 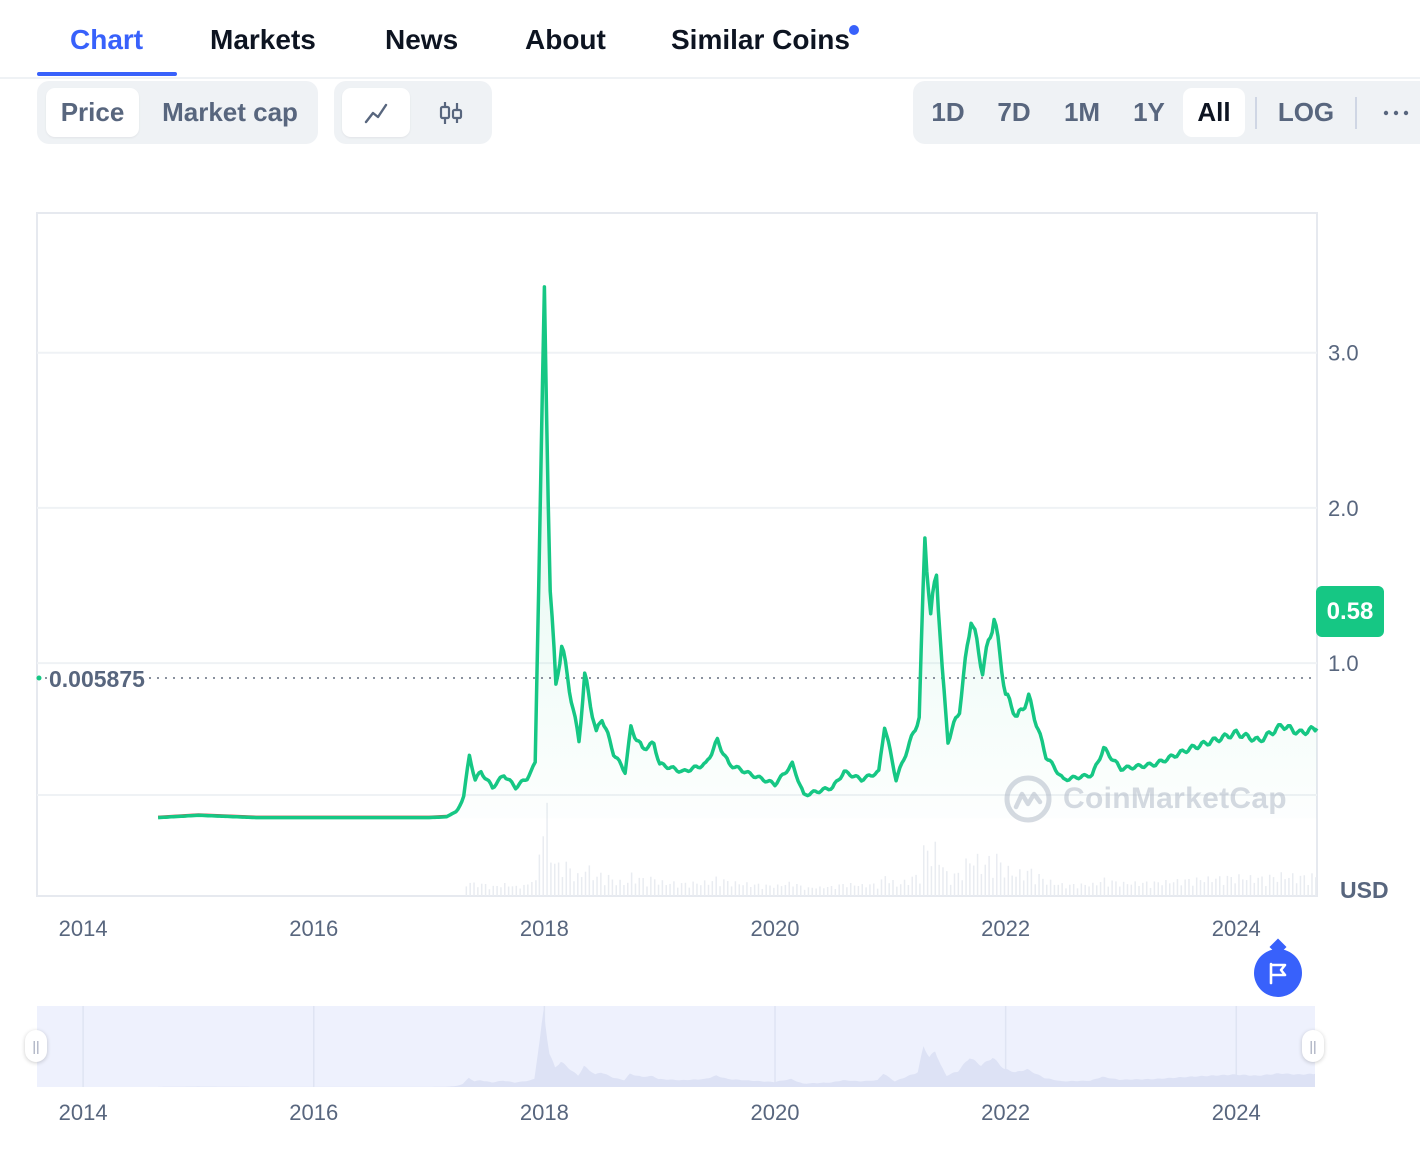 What do you see at coordinates (1175, 798) in the screenshot?
I see `watermark-text: CoinMarketCap` at bounding box center [1175, 798].